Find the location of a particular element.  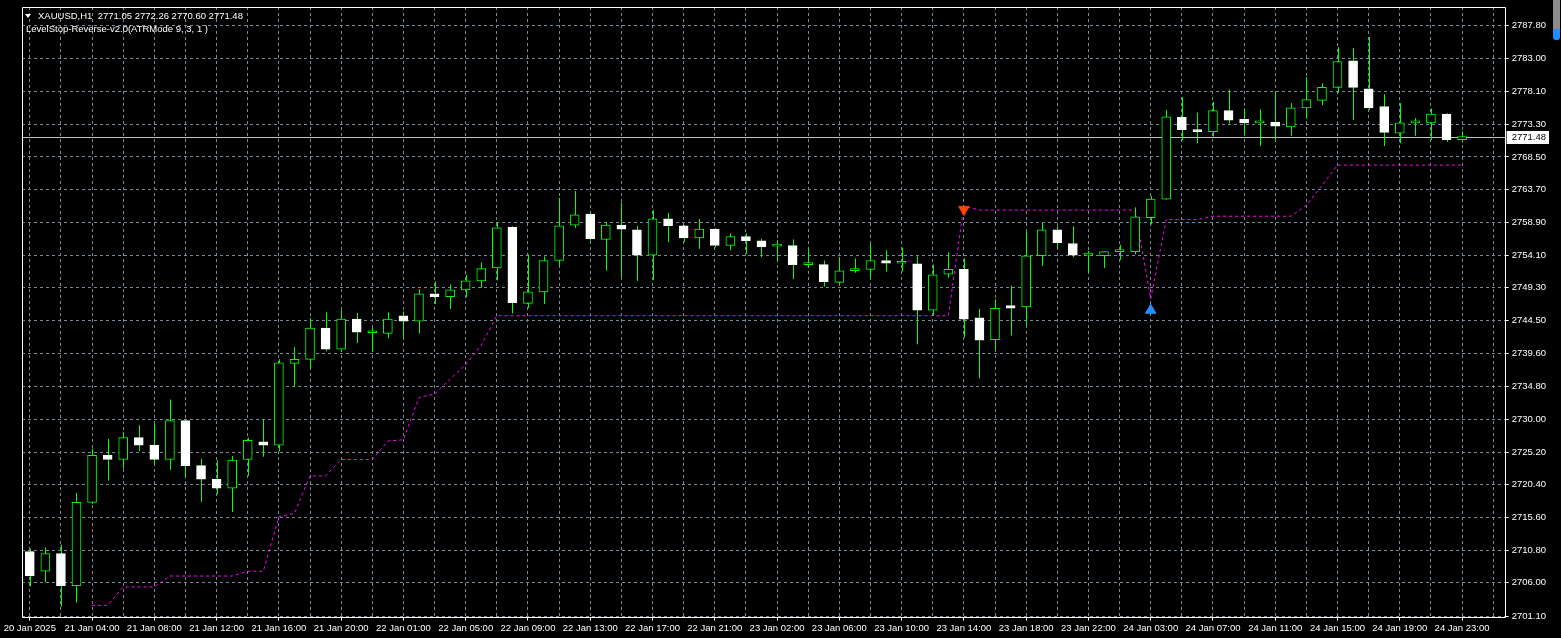

x-tick-label: 24 Jan 11:00 is located at coordinates (1275, 627).